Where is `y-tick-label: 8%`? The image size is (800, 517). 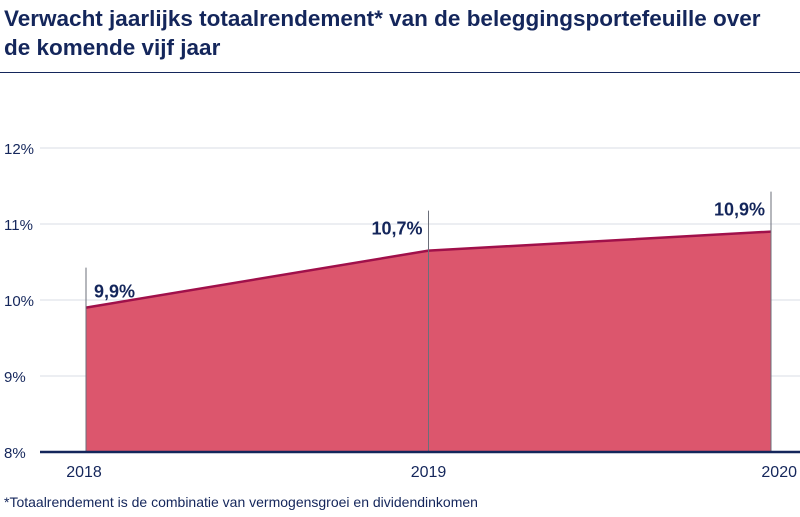
y-tick-label: 8% is located at coordinates (15, 453).